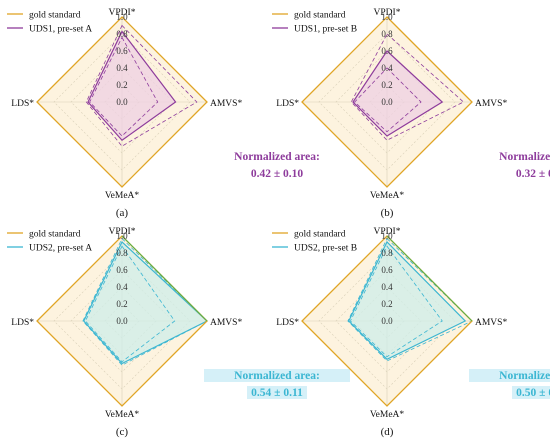 The height and width of the screenshot is (441, 550). I want to click on panel-label: (b), so click(387, 213).